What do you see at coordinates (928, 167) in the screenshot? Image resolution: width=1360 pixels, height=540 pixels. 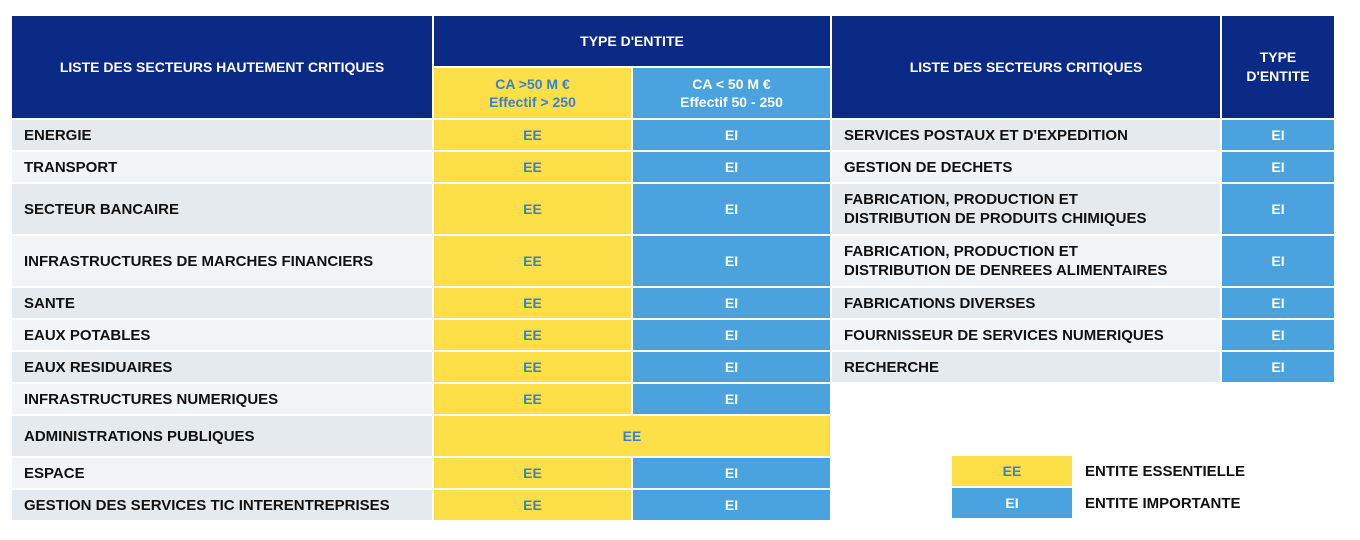 I see `right-row-label-text: GESTION DE DECHETS` at bounding box center [928, 167].